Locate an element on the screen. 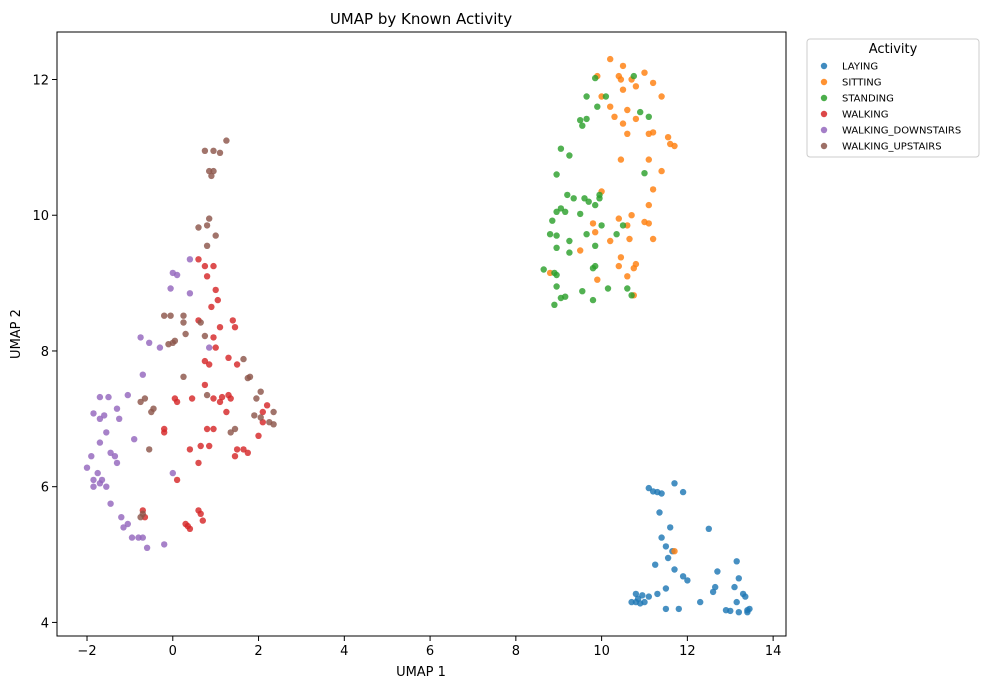 This screenshot has height=690, width=989. series-laying is located at coordinates (690, 548).